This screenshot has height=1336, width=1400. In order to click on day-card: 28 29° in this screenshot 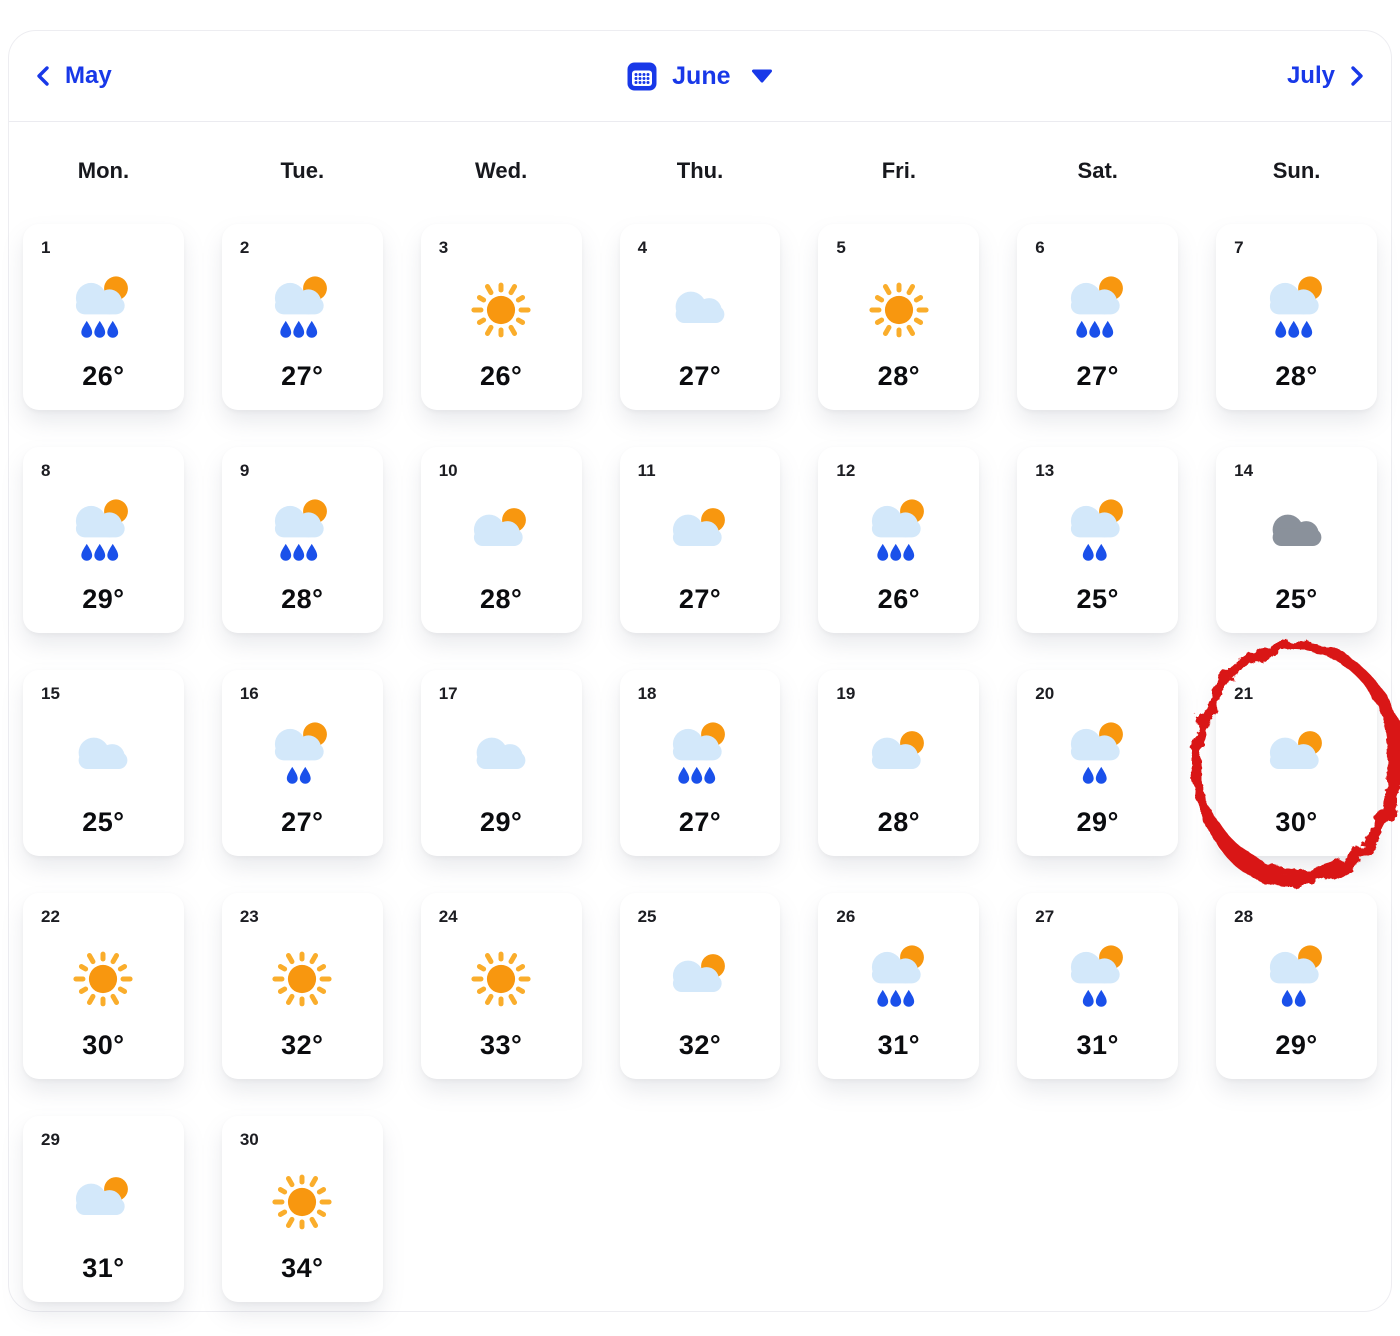, I will do `click(1296, 986)`.